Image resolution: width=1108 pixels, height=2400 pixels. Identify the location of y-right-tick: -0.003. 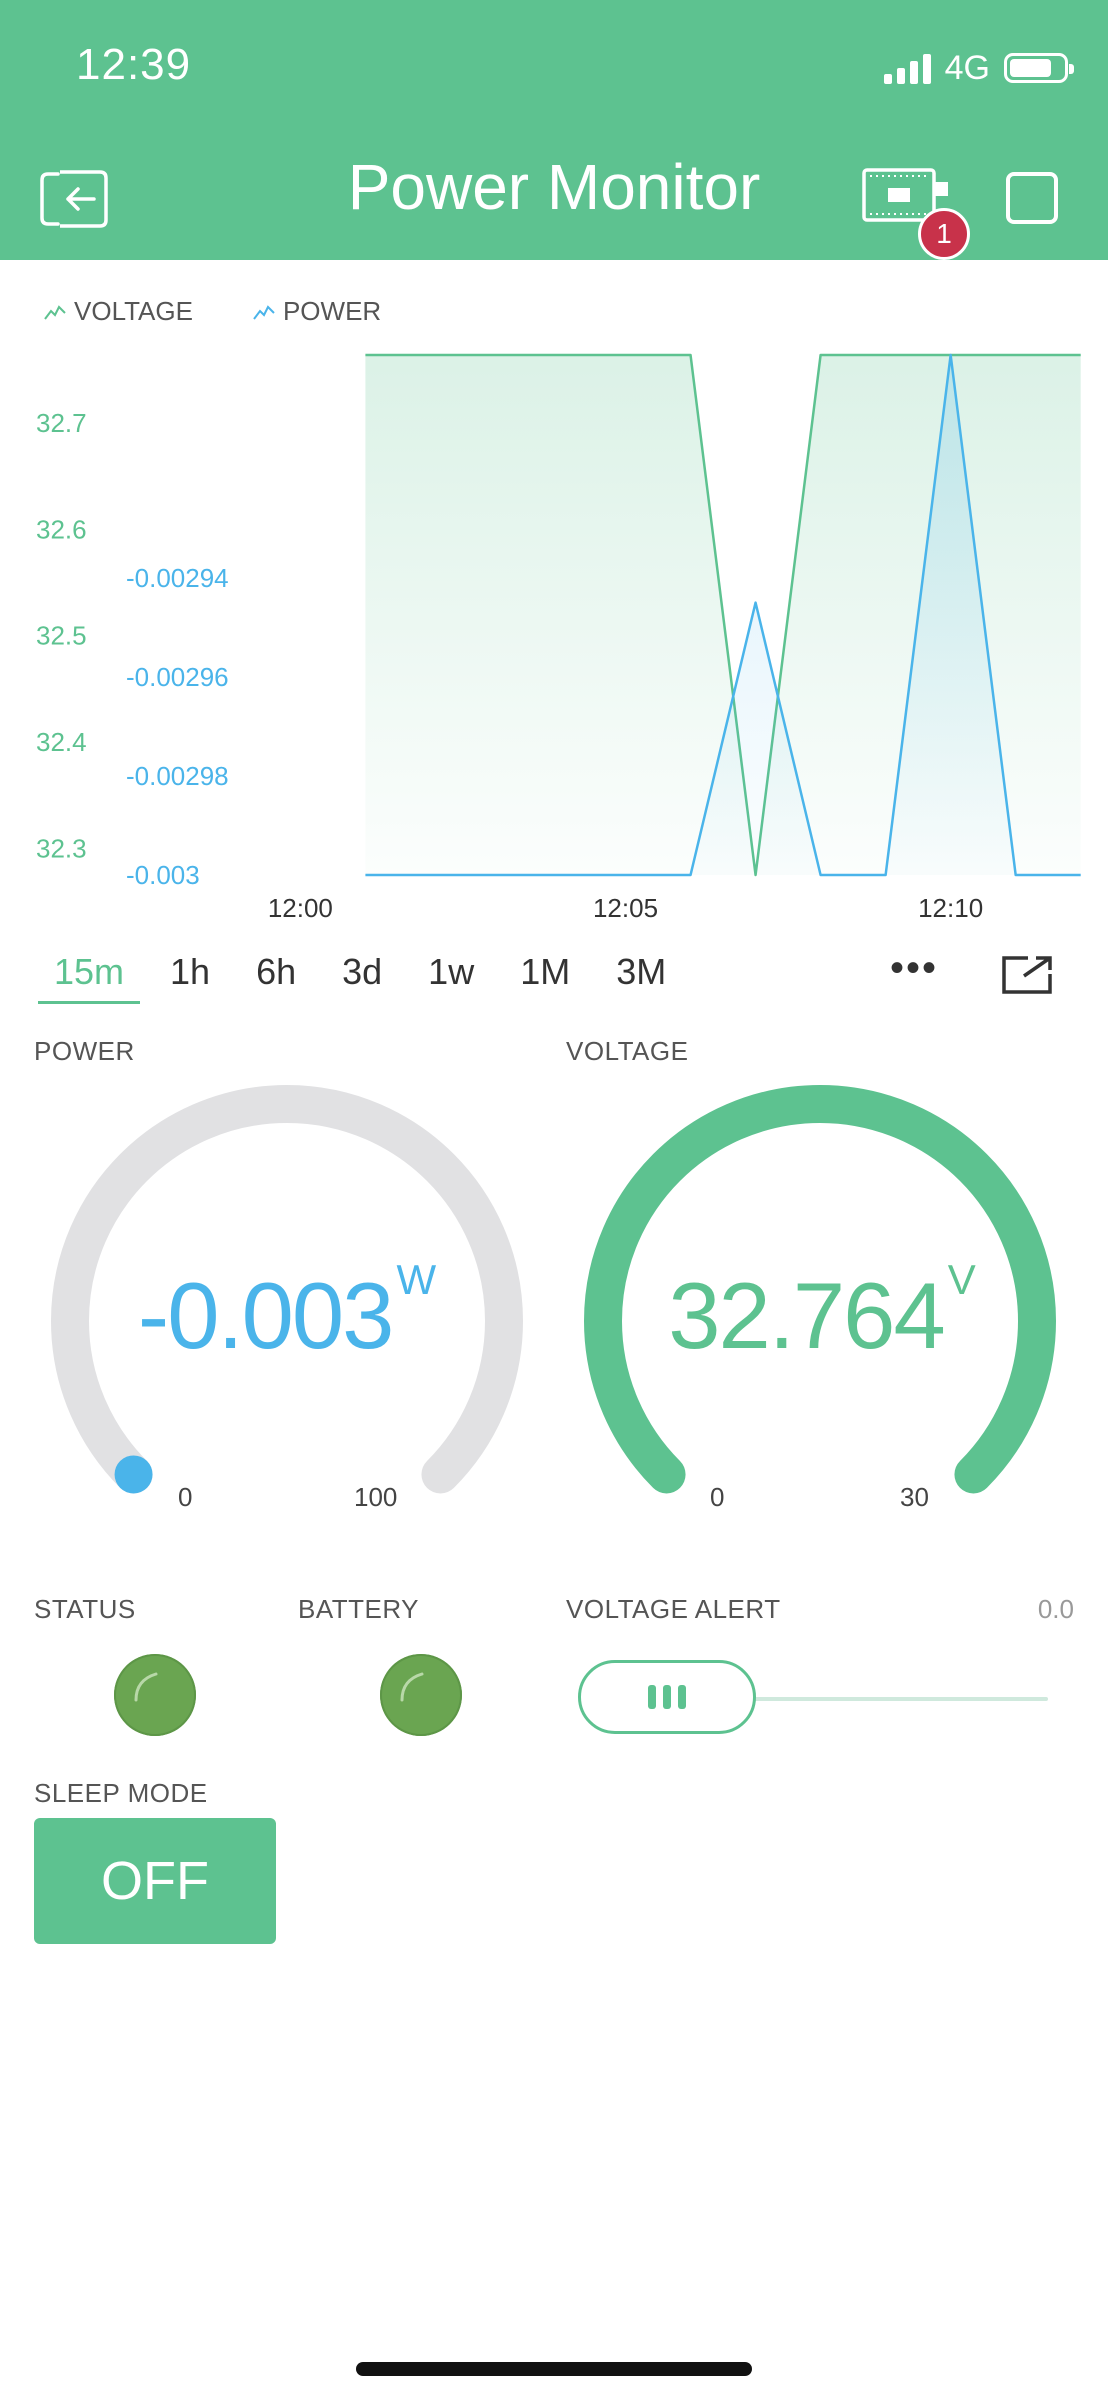
(163, 875).